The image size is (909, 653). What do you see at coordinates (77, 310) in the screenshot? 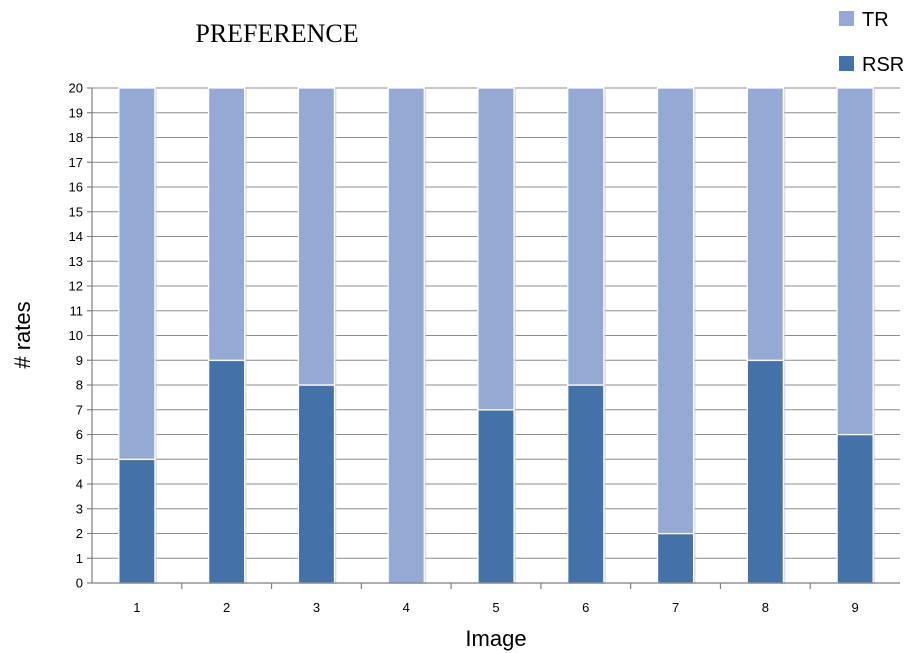
I see `y-tick-label: 11` at bounding box center [77, 310].